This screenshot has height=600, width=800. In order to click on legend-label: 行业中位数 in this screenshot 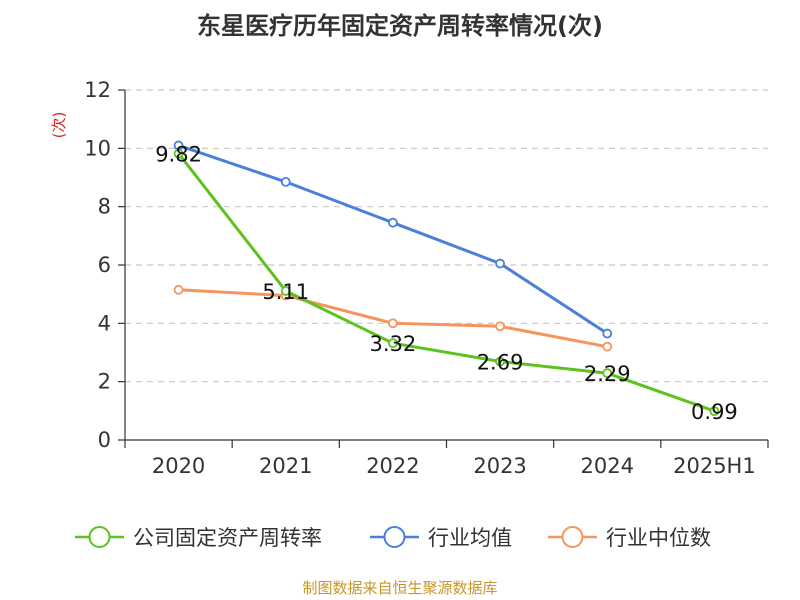, I will do `click(658, 538)`.